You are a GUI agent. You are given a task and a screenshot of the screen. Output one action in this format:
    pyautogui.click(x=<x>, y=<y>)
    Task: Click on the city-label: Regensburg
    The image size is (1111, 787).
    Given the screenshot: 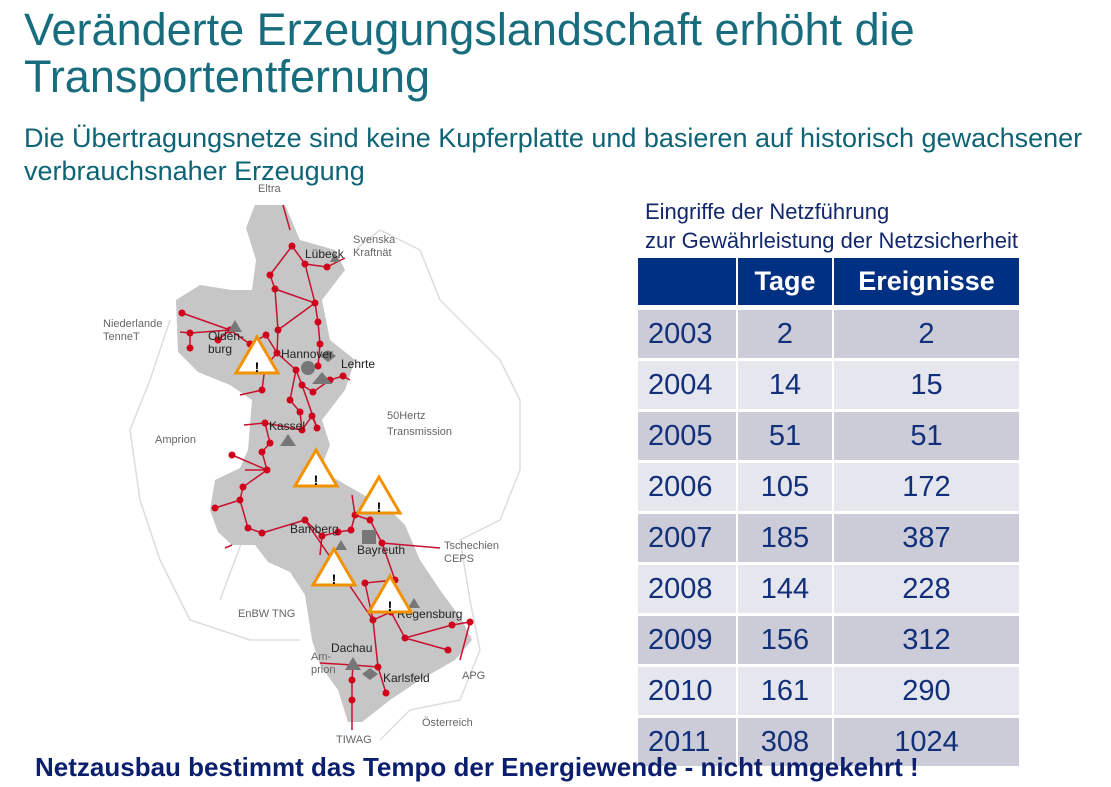 What is the action you would take?
    pyautogui.click(x=430, y=614)
    